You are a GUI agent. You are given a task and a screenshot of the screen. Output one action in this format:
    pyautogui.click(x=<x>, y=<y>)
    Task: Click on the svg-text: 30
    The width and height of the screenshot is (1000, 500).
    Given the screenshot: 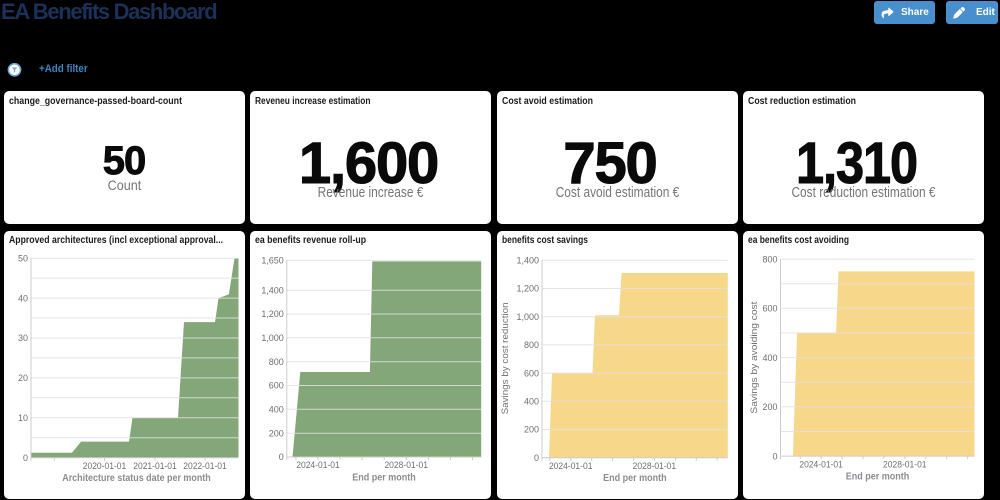 What is the action you would take?
    pyautogui.click(x=23, y=338)
    